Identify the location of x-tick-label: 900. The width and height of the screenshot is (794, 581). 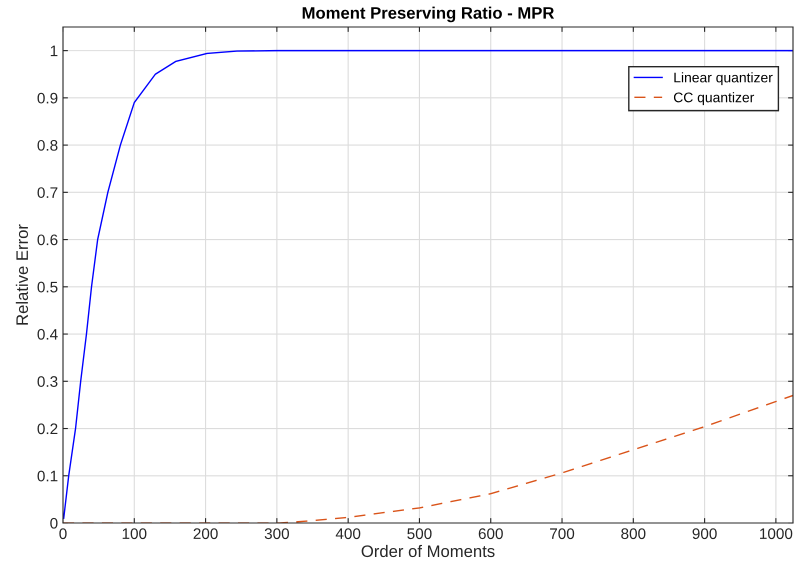
(704, 534).